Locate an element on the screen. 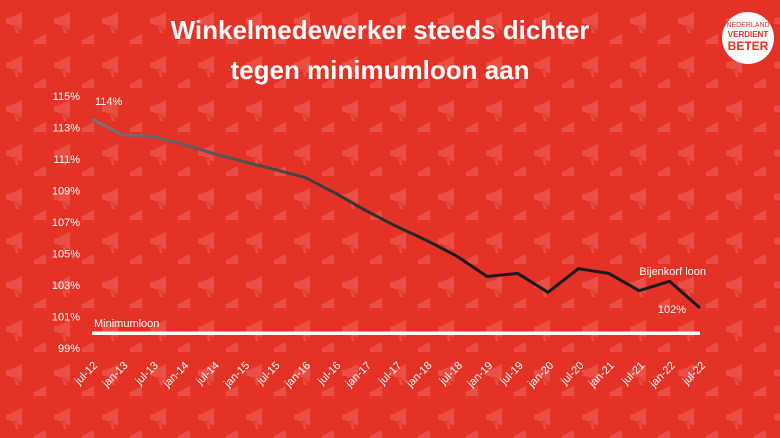 The height and width of the screenshot is (438, 780). series-label: Bijenkorf loon is located at coordinates (672, 272).